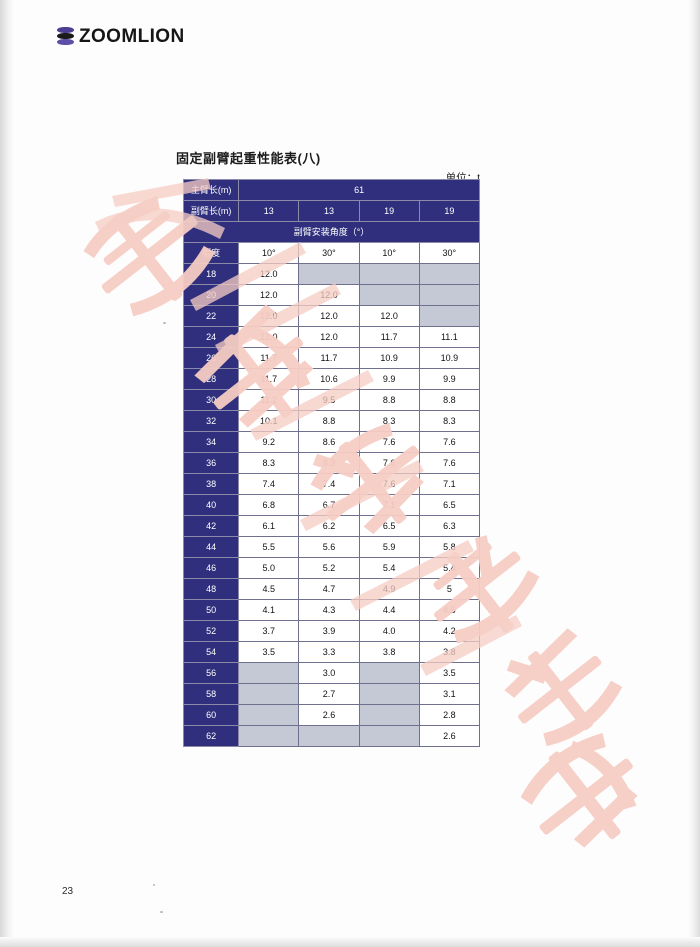 The width and height of the screenshot is (700, 947). Describe the element at coordinates (65, 37) in the screenshot. I see `zoomlion-lens-icon` at that location.